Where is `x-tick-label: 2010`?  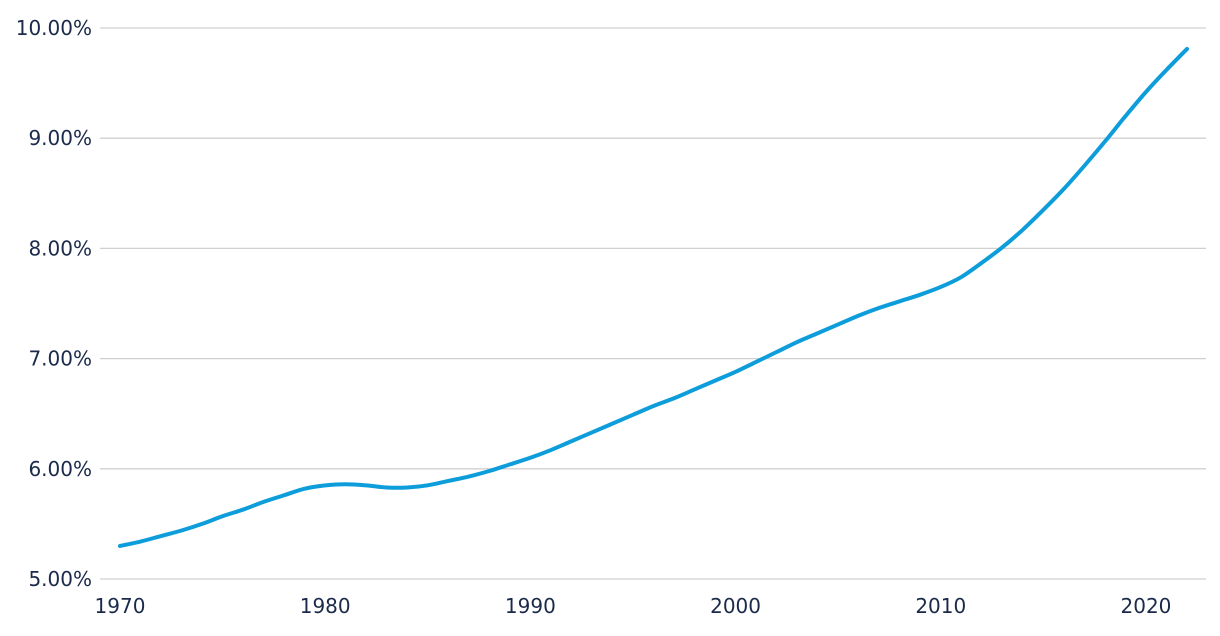
x-tick-label: 2010 is located at coordinates (940, 606).